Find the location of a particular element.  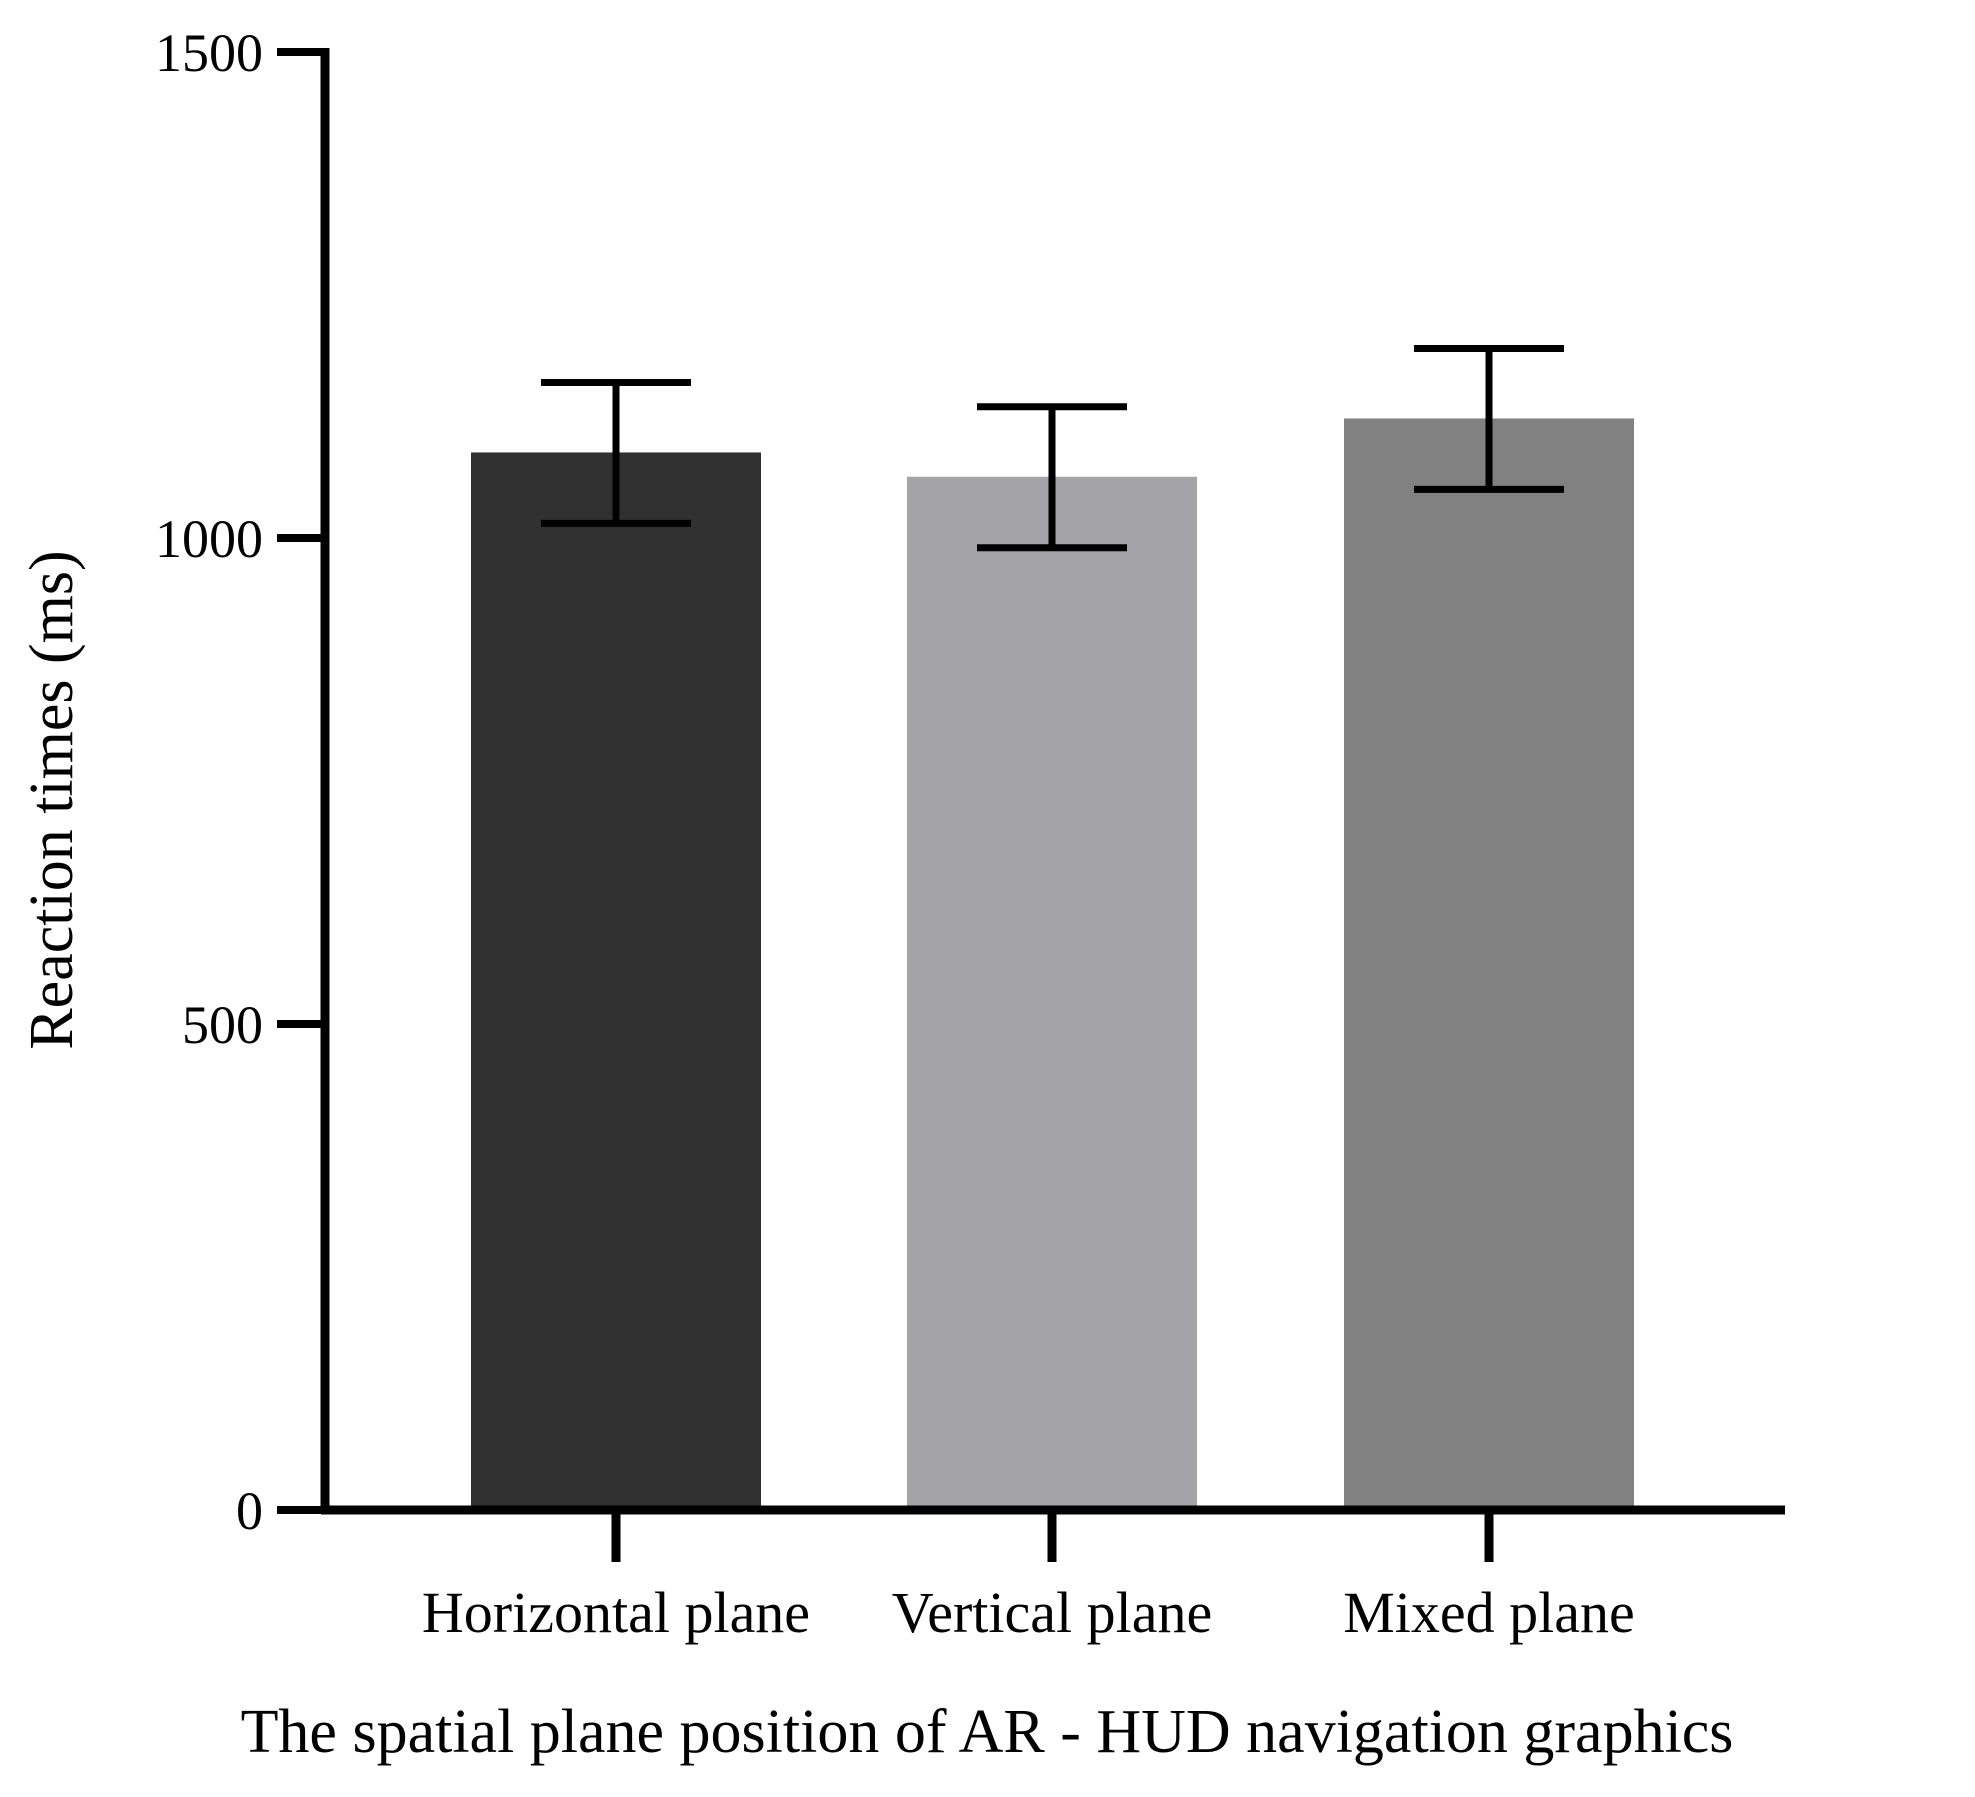

x-tick-label-0: Horizontal plane is located at coordinates (616, 1612).